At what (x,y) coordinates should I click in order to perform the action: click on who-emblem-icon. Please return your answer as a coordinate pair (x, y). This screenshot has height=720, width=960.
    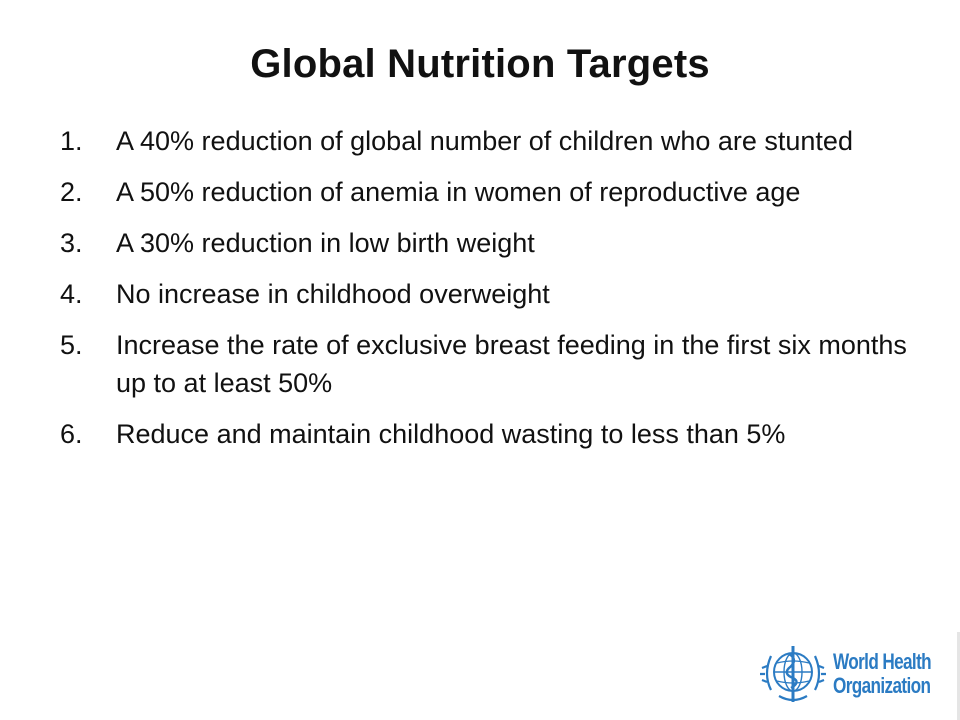
    Looking at the image, I should click on (793, 674).